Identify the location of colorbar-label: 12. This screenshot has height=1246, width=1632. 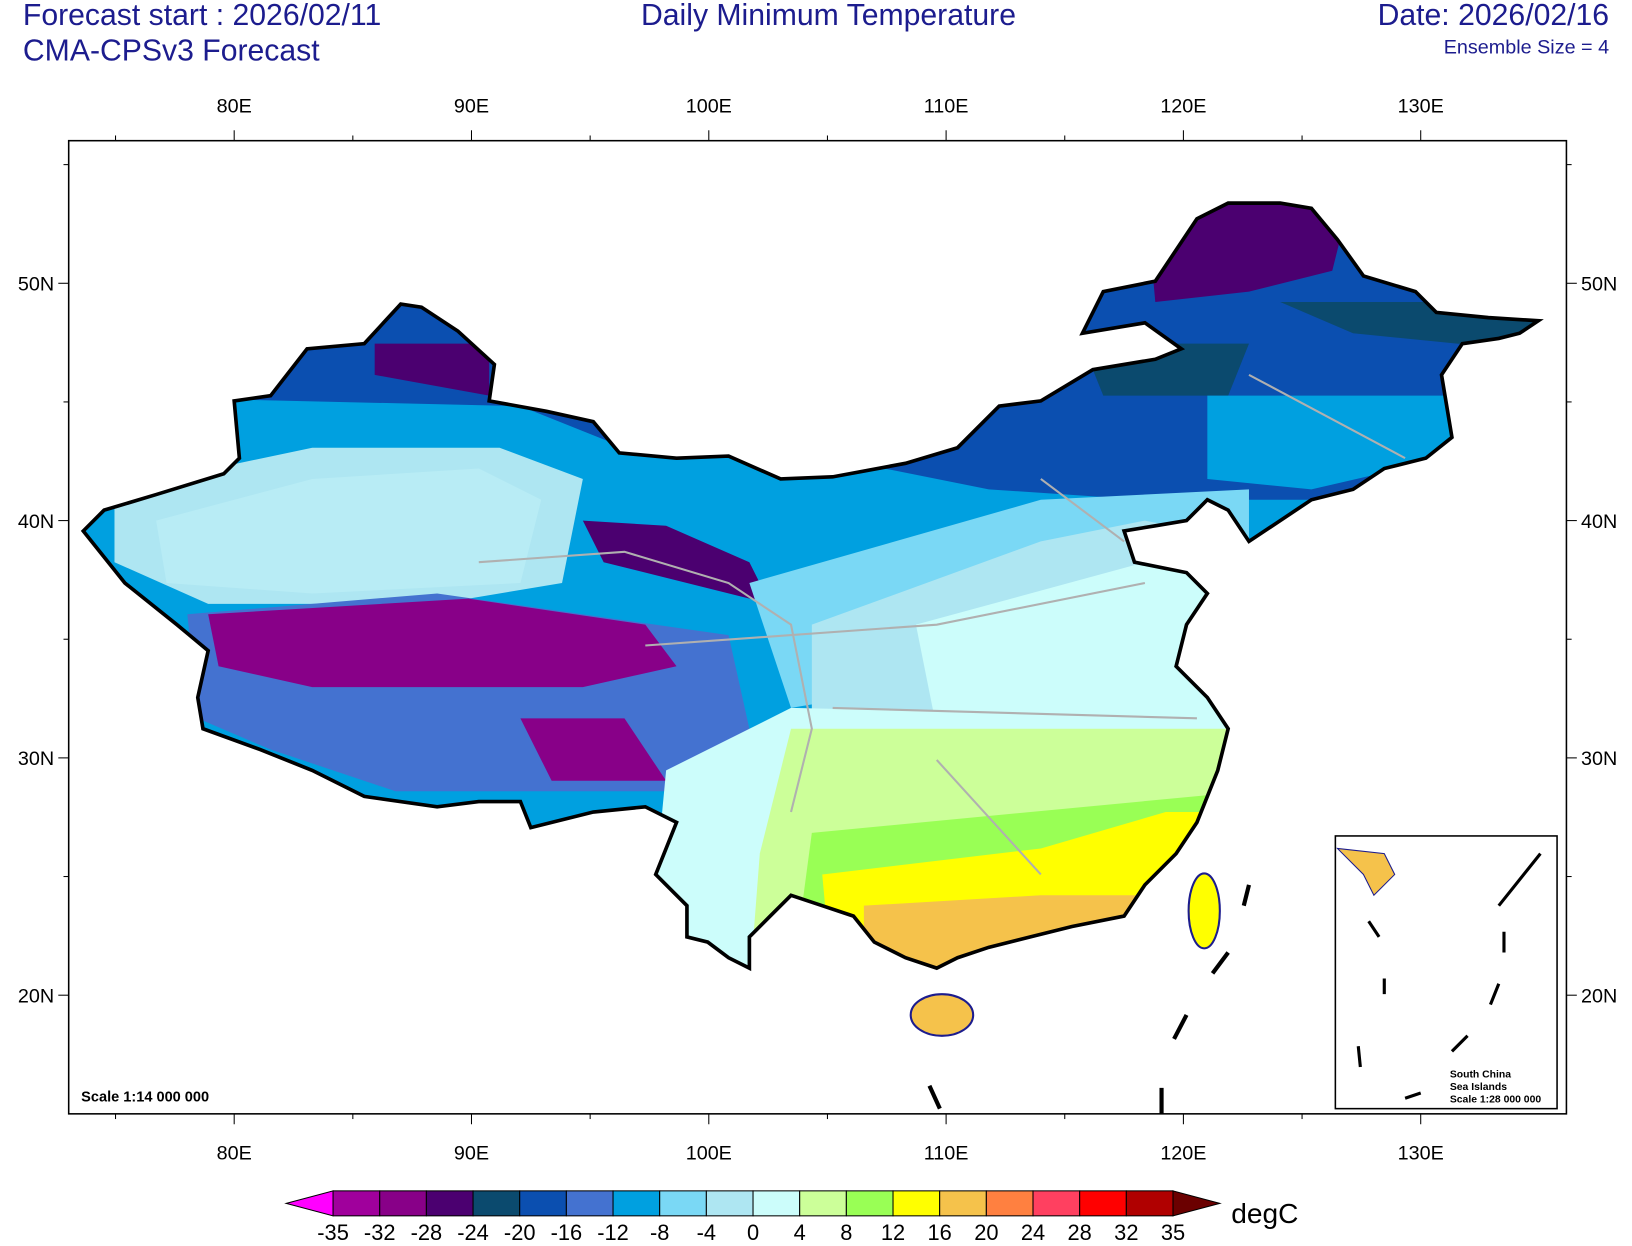
(893, 1230).